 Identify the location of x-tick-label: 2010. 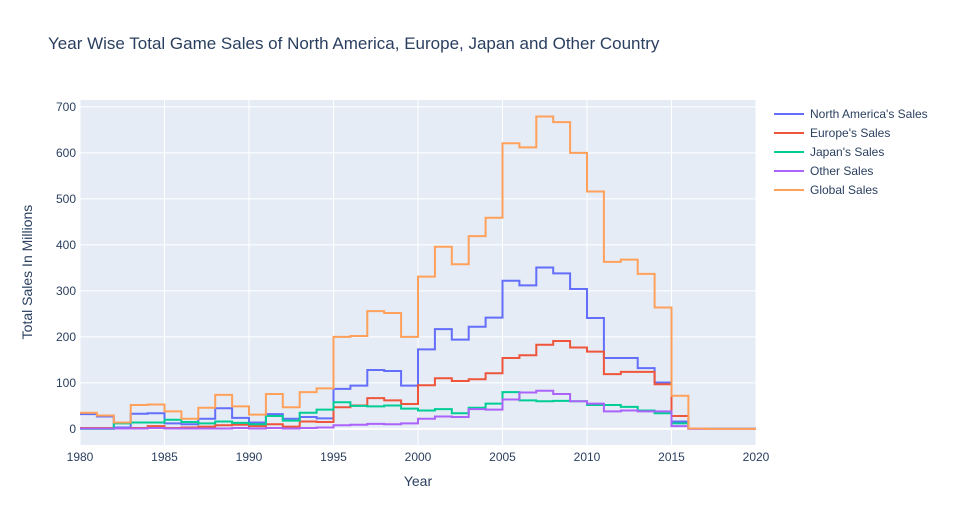
(587, 457).